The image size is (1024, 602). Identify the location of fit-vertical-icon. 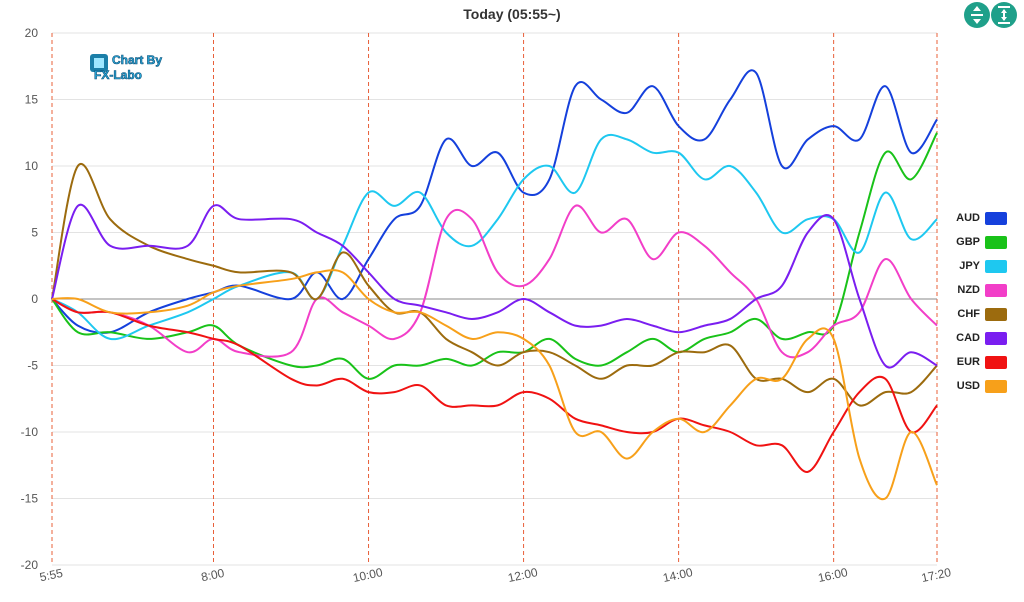
(1004, 15).